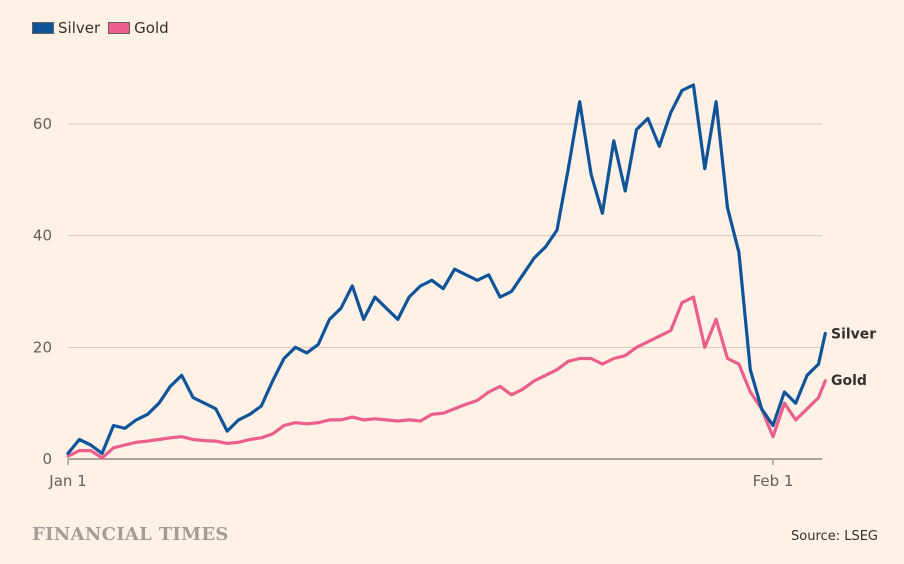 Image resolution: width=904 pixels, height=564 pixels. Describe the element at coordinates (773, 481) in the screenshot. I see `x-tick-label: Feb 1` at that location.